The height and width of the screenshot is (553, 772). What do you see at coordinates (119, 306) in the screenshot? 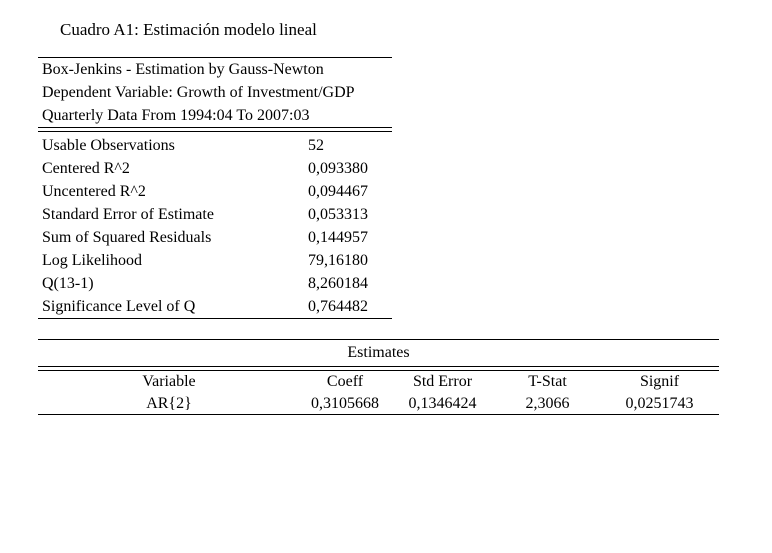
I see `stat-label: Significance Level of Q` at bounding box center [119, 306].